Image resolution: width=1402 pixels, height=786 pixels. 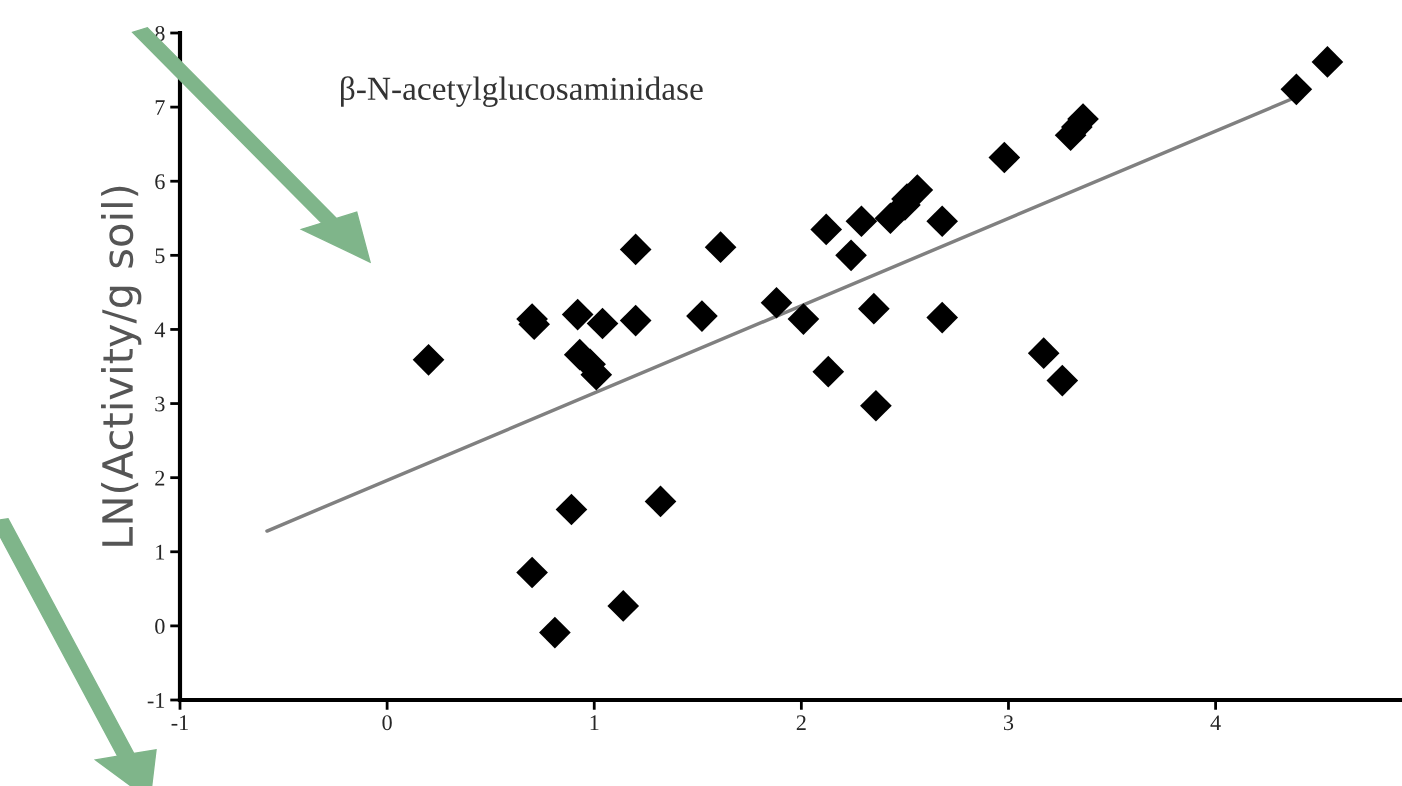 I want to click on x-tick-label: 3, so click(x=1008, y=723).